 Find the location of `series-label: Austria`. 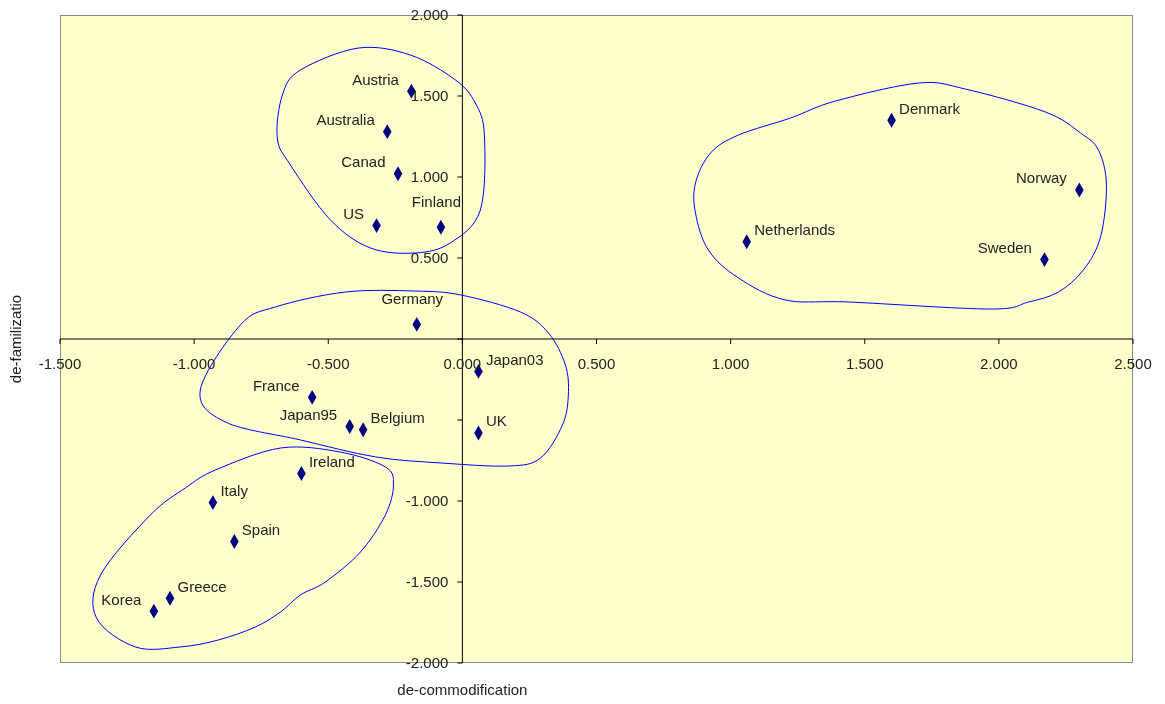

series-label: Austria is located at coordinates (376, 79).